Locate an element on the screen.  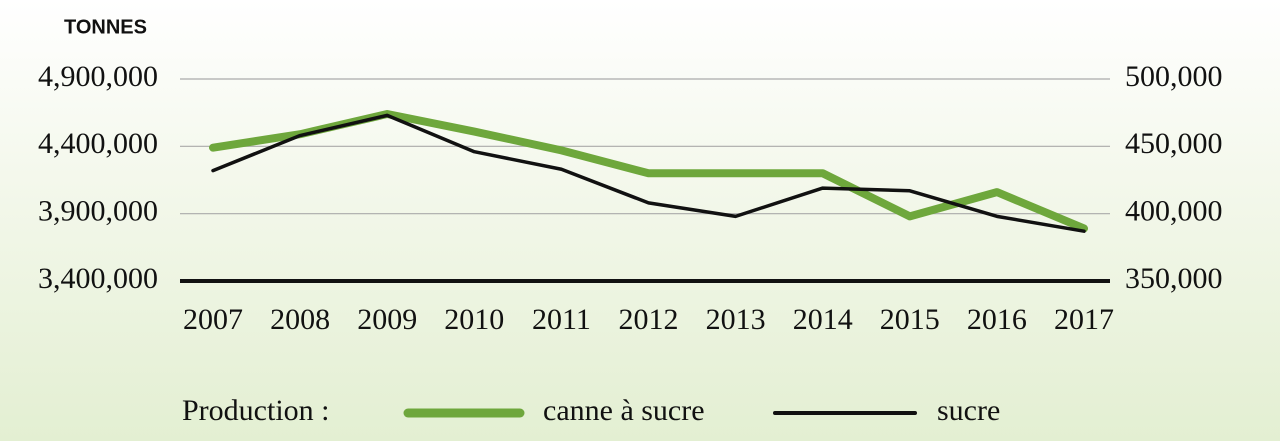
x-tick-label: 2011 is located at coordinates (561, 319).